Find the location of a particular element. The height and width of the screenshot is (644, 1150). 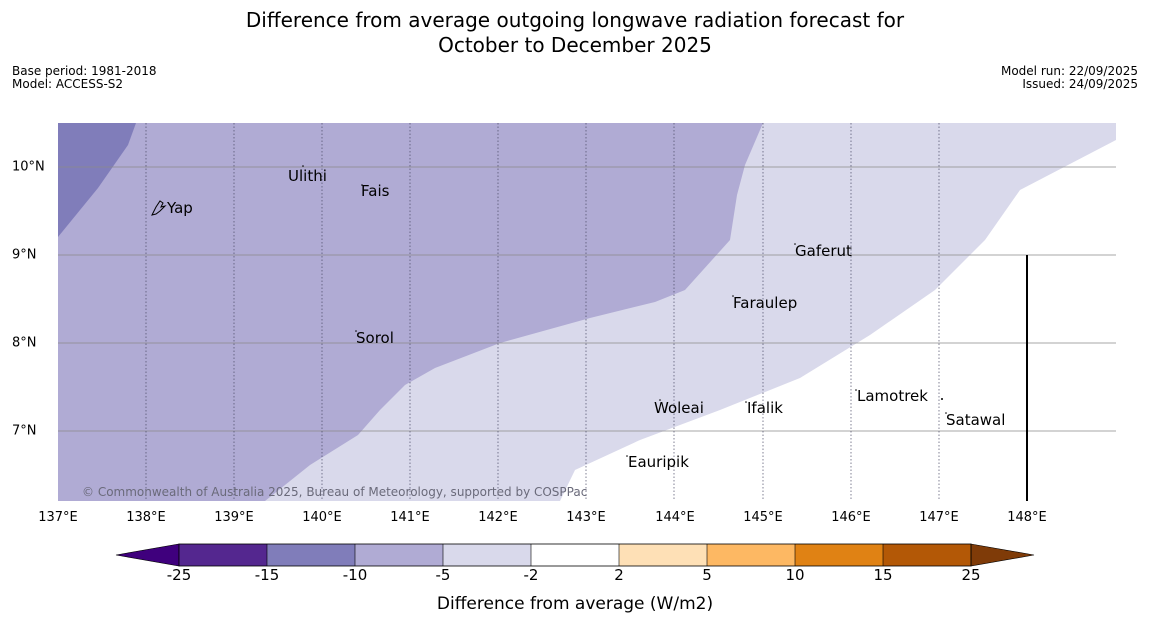

colorbar-tick-label: -10 is located at coordinates (355, 575).